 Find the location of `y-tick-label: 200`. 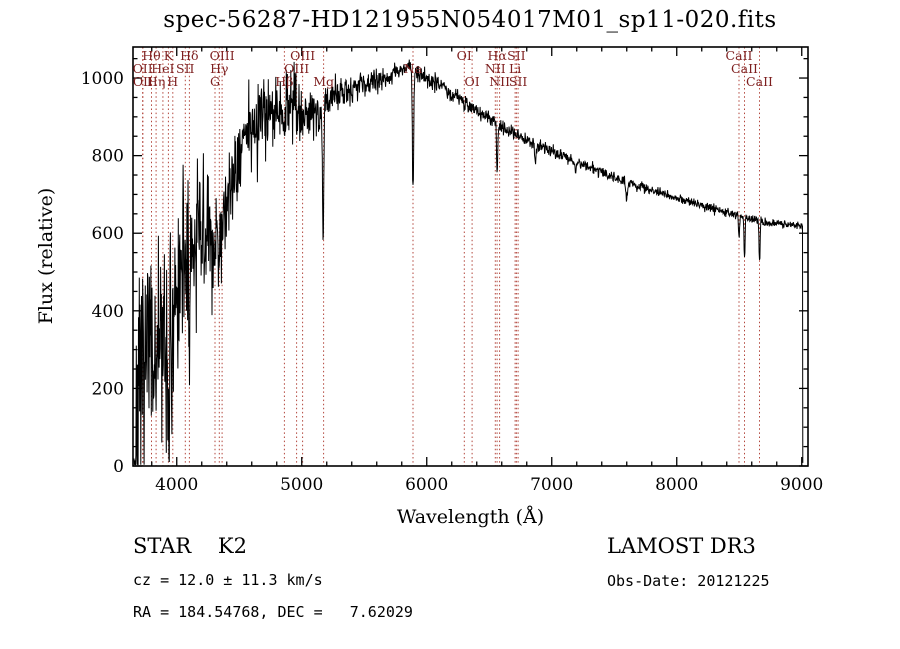

y-tick-label: 200 is located at coordinates (108, 389).